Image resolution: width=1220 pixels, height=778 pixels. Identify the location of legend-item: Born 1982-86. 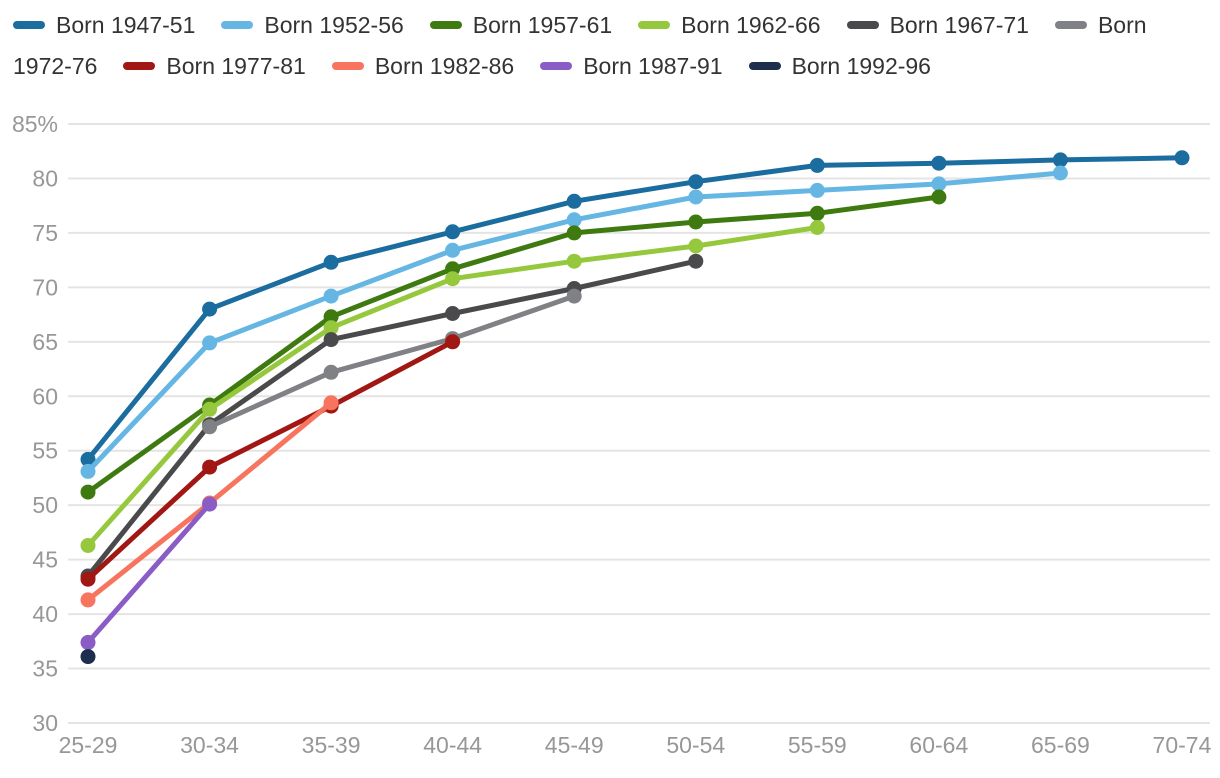
(423, 66).